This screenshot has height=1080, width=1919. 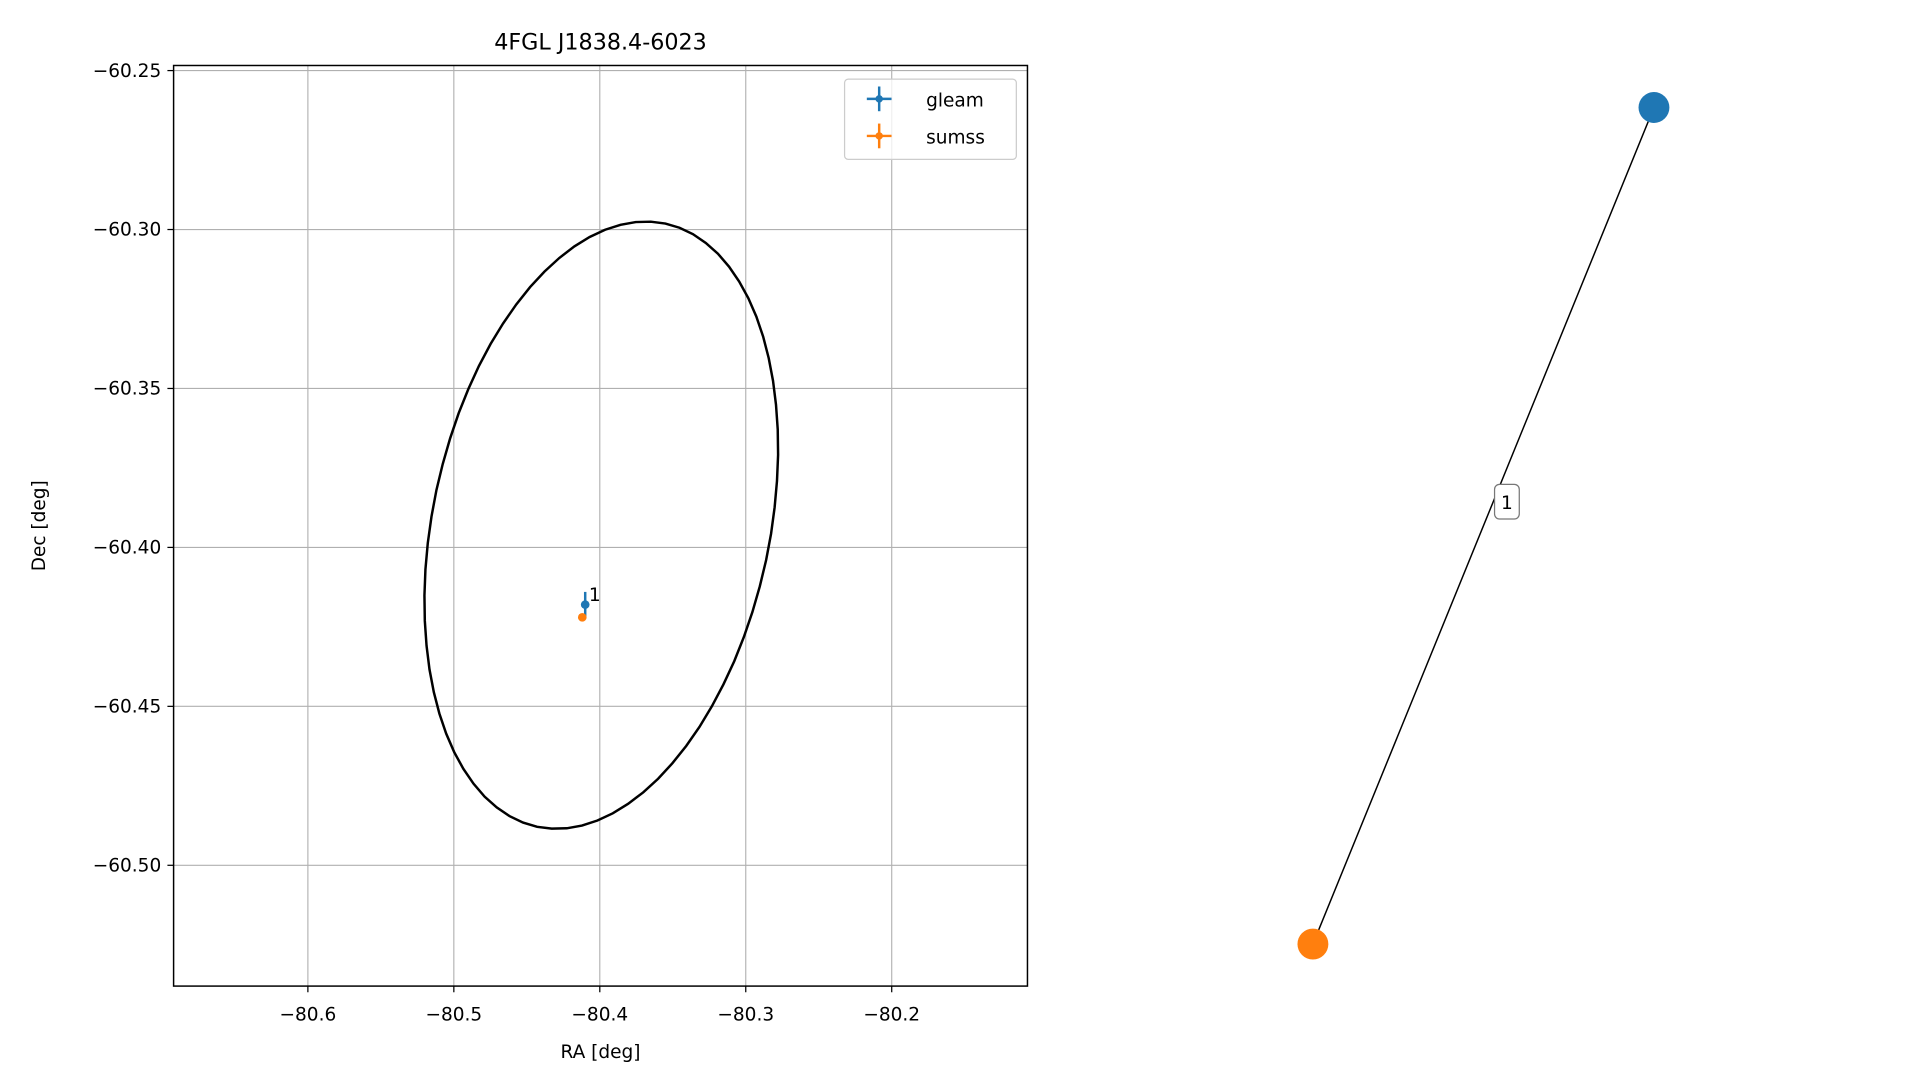 I want to click on y-tick-label: −60.35, so click(x=127, y=389).